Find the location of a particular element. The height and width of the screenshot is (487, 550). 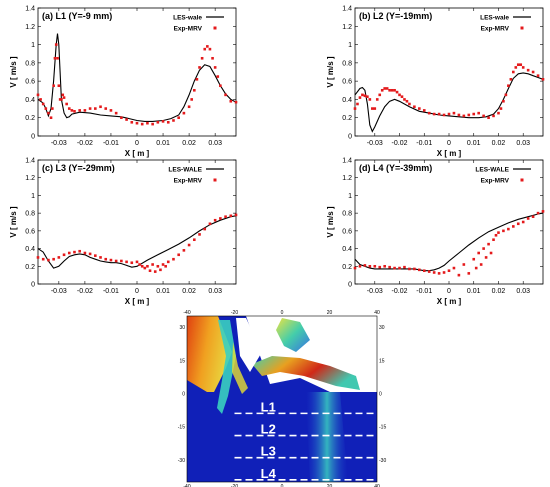

cfd-x-tick-label-top: -20 is located at coordinates (234, 313).